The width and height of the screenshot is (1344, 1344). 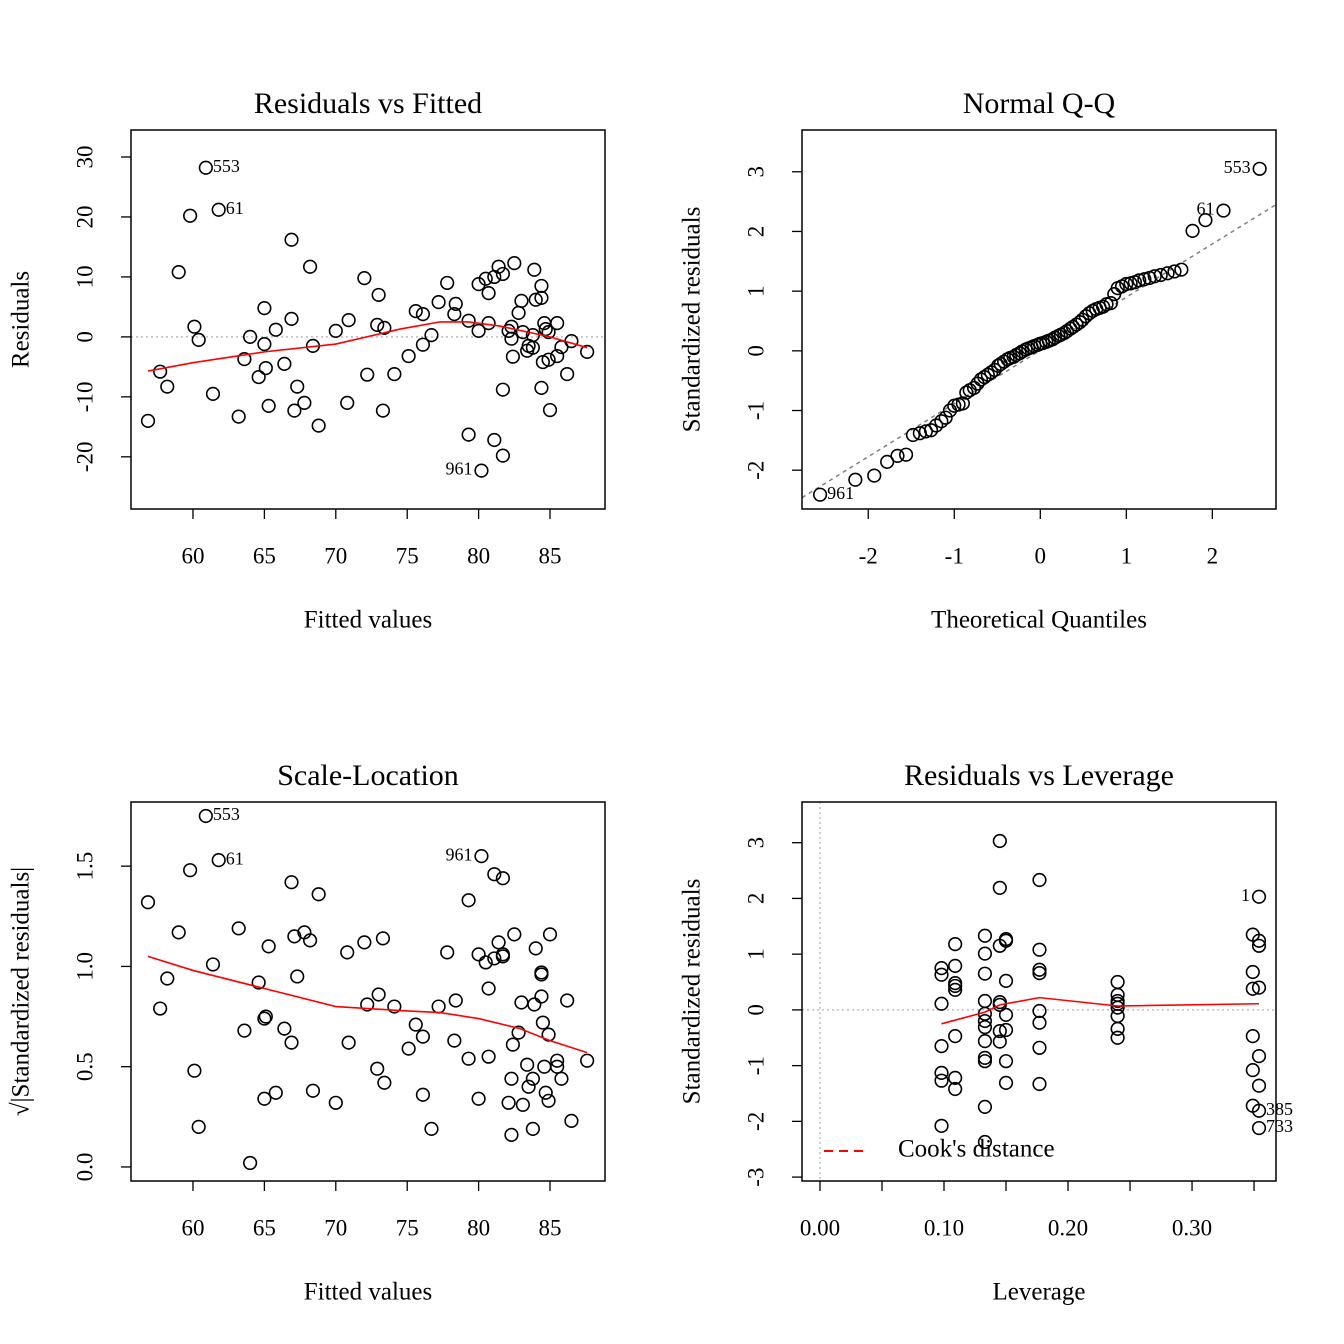 What do you see at coordinates (755, 410) in the screenshot?
I see `y-tick-label: -1` at bounding box center [755, 410].